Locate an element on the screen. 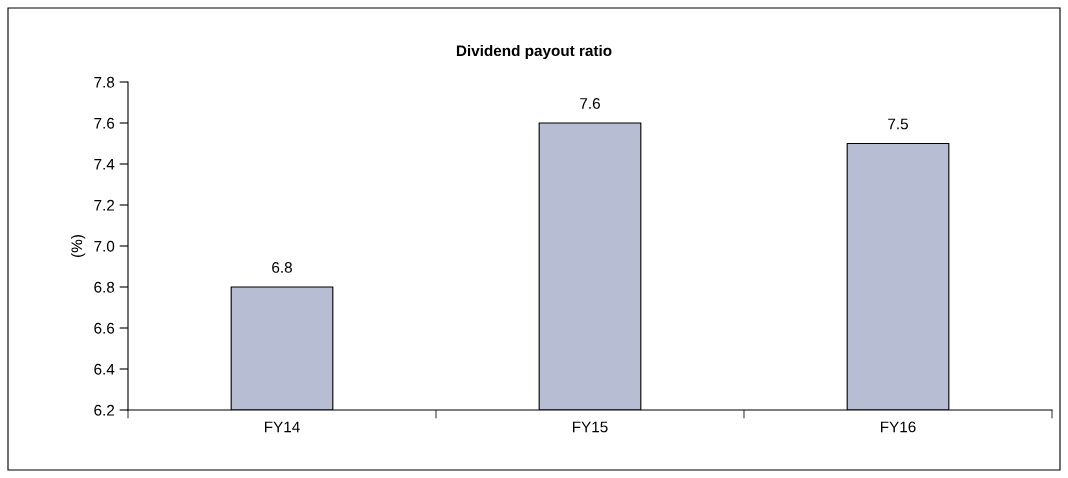 This screenshot has width=1068, height=478. y-tick-label: 7.6 is located at coordinates (104, 123).